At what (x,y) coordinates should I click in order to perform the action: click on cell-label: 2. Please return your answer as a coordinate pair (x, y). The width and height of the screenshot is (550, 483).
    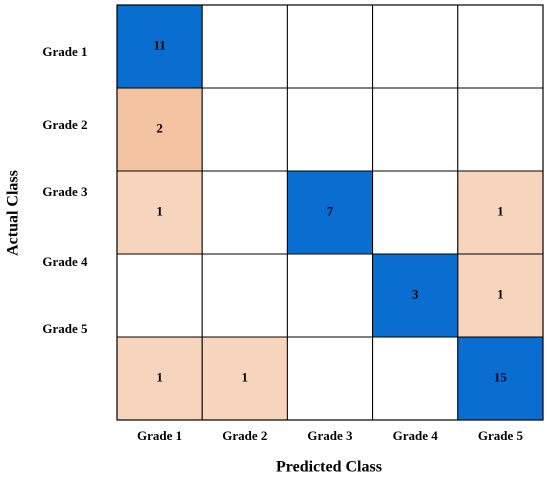
    Looking at the image, I should click on (159, 127).